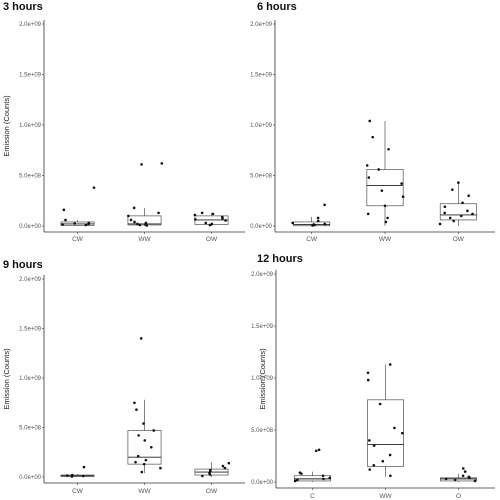 The width and height of the screenshot is (500, 500). Describe the element at coordinates (23, 265) in the screenshot. I see `panel-title: 9 hours` at that location.